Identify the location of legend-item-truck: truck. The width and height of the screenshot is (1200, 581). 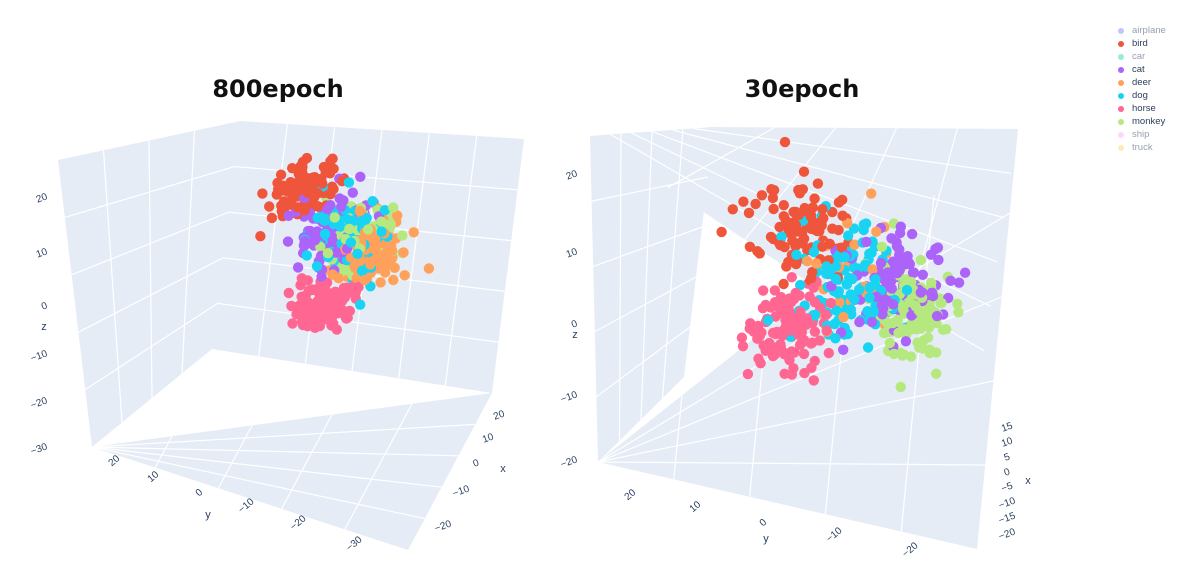
(1142, 147).